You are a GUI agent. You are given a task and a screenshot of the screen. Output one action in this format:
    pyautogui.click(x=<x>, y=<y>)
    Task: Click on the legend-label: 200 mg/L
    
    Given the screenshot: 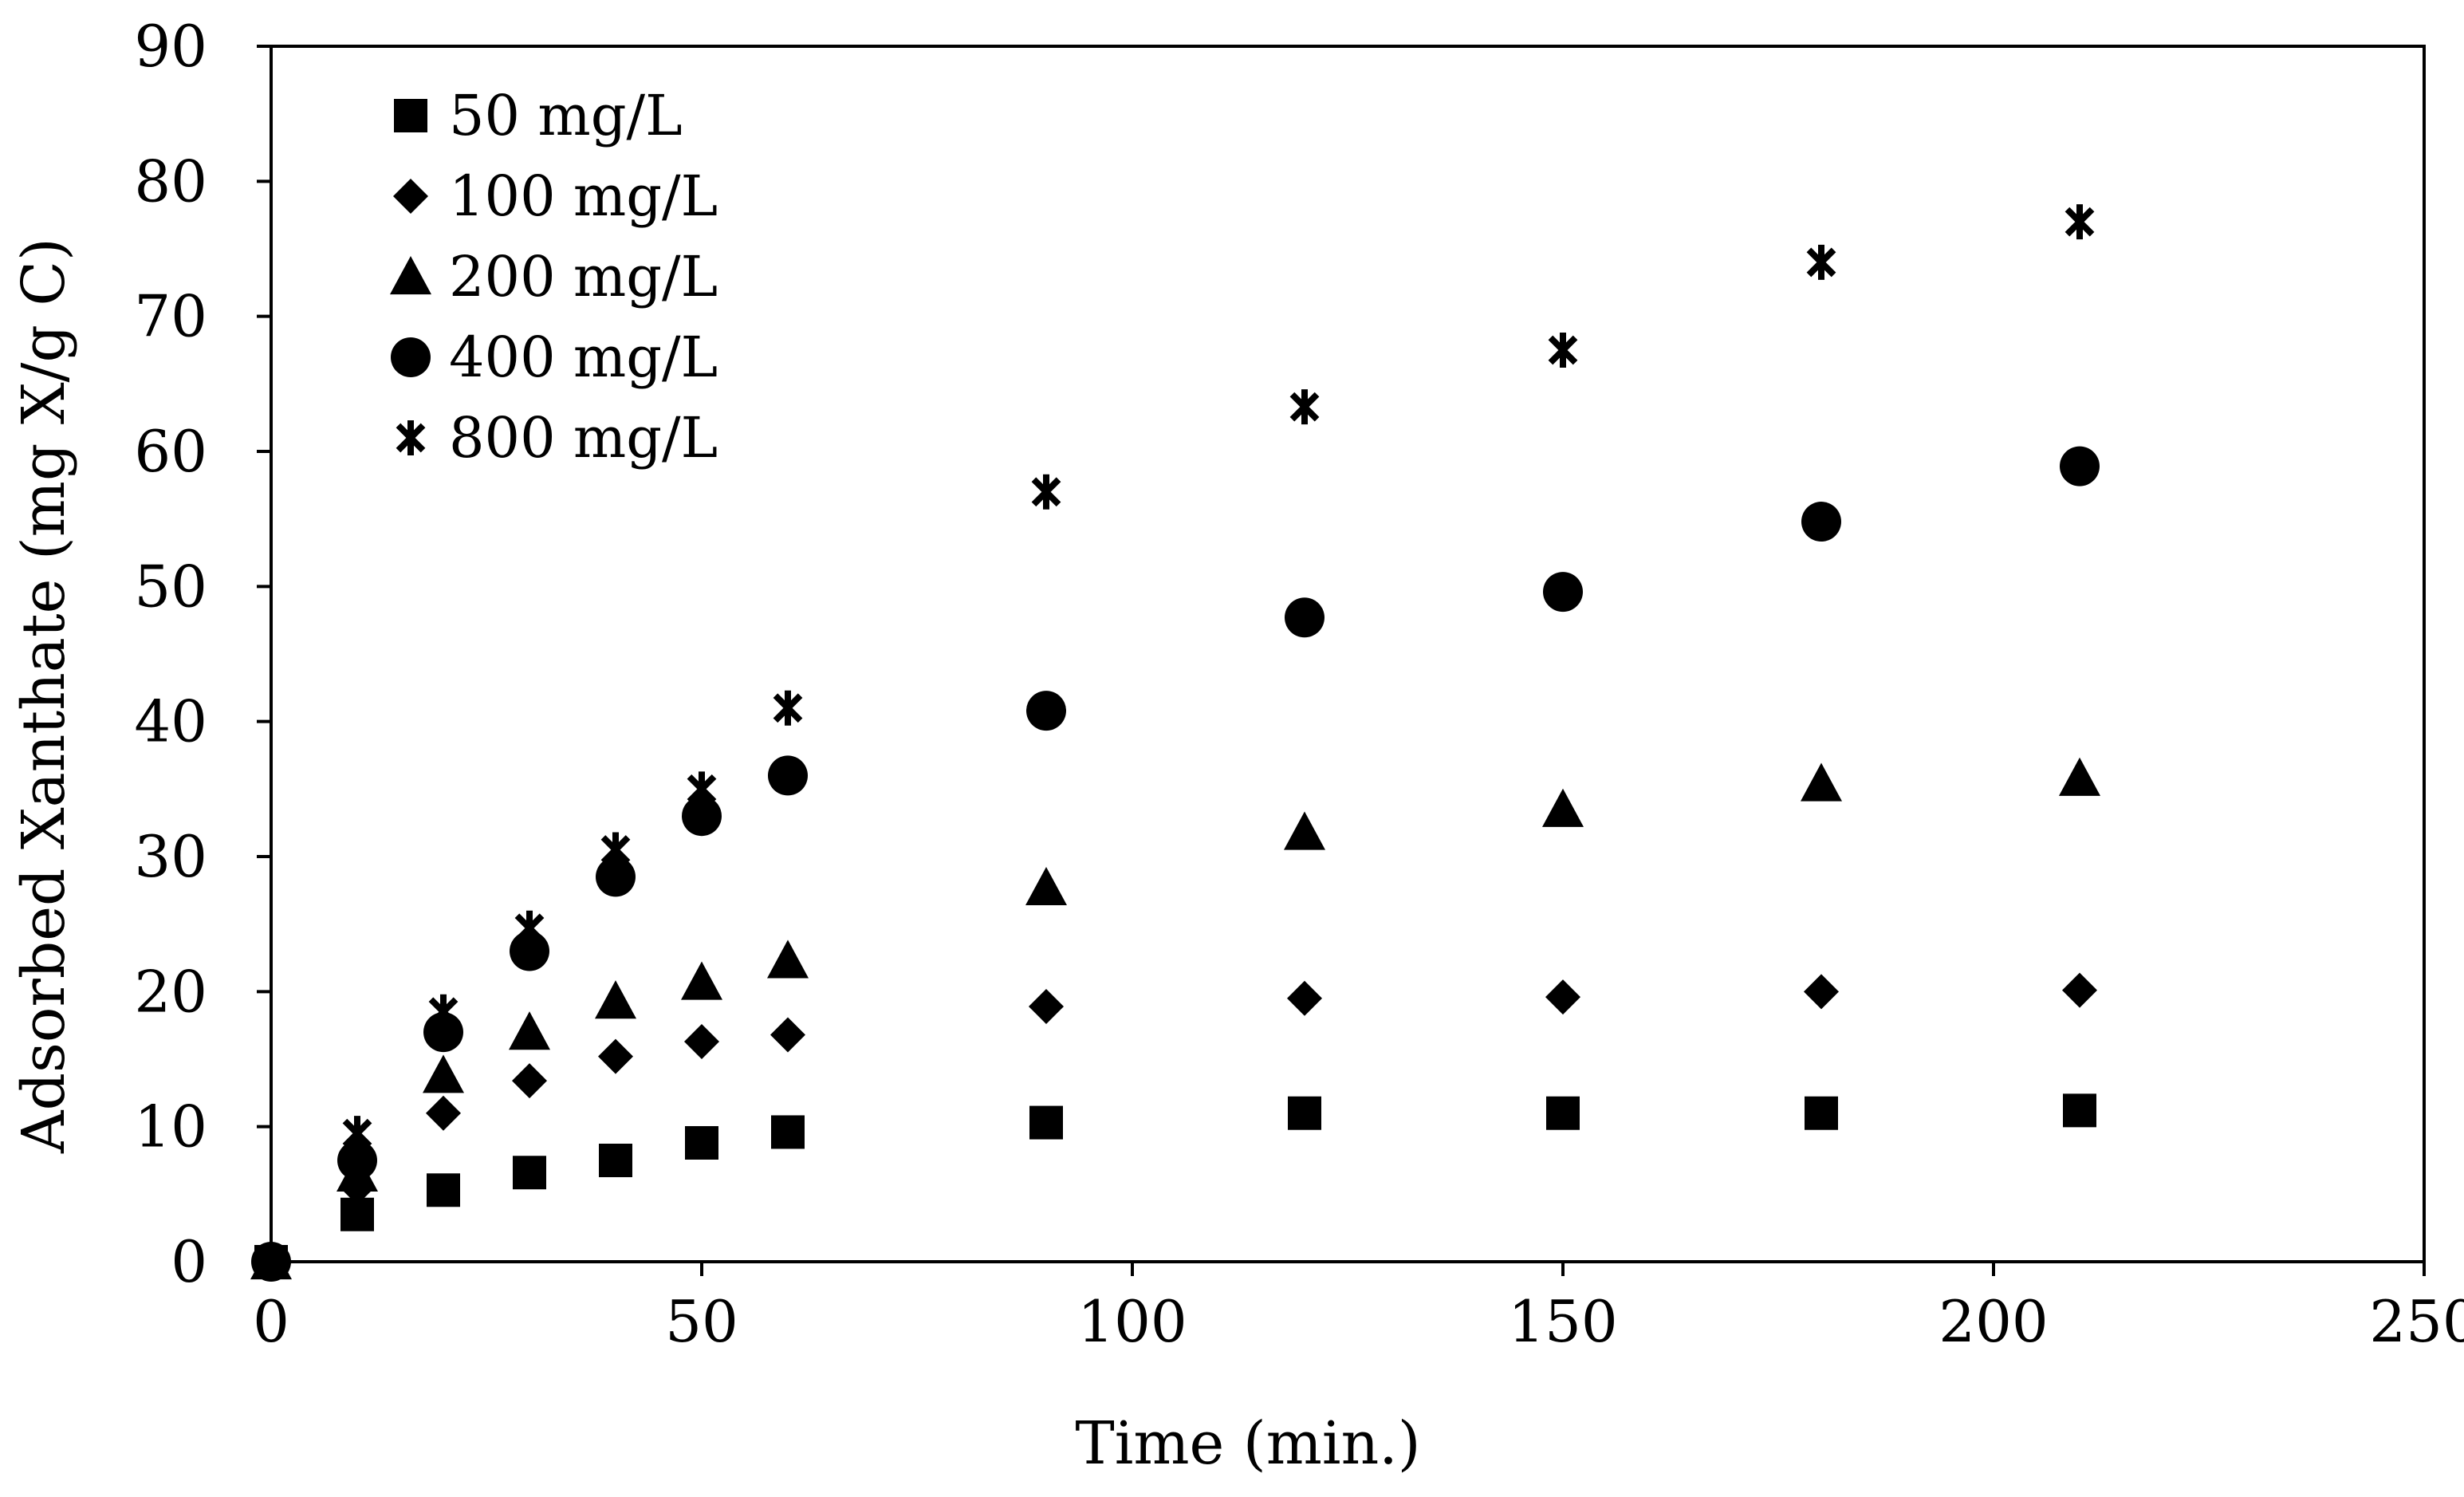 What is the action you would take?
    pyautogui.click(x=583, y=277)
    